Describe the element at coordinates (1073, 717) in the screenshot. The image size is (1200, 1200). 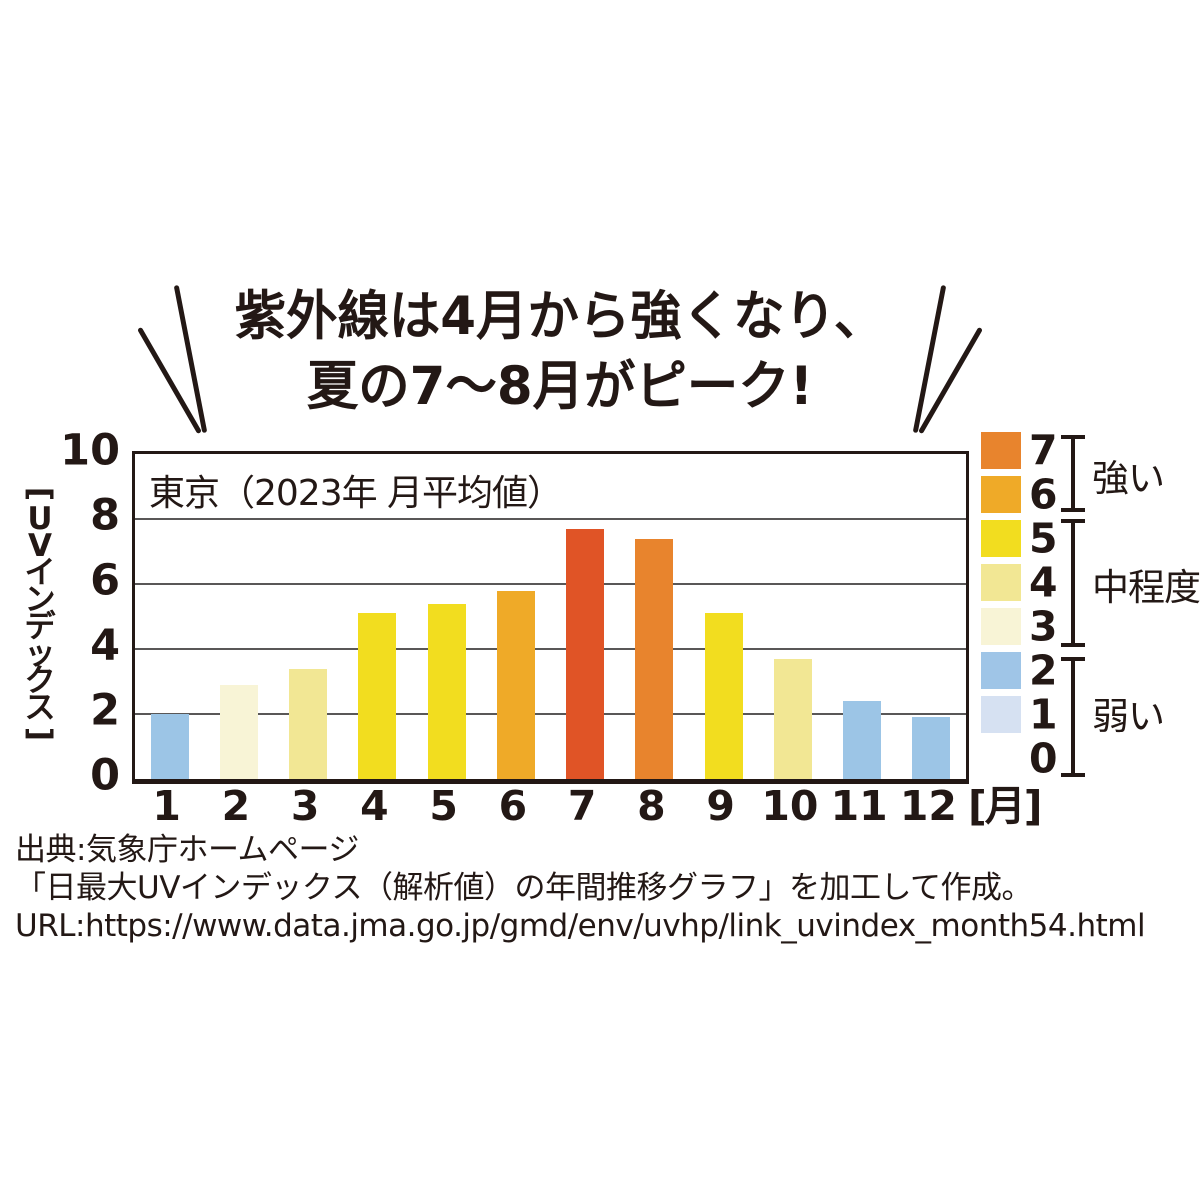
I see `legend-group-bracket-weak` at that location.